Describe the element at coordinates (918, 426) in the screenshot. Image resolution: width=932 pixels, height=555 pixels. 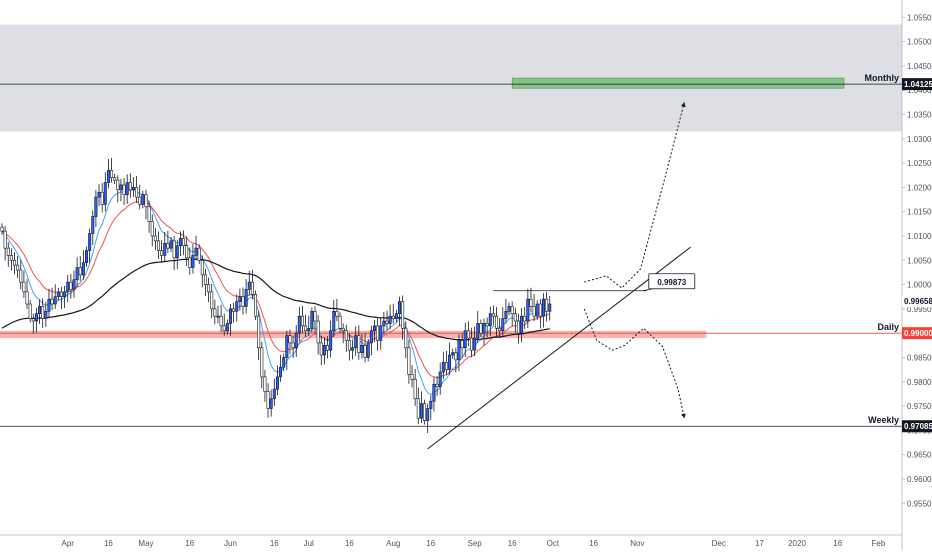
I see `weekly-price-tag: 0.97085` at that location.